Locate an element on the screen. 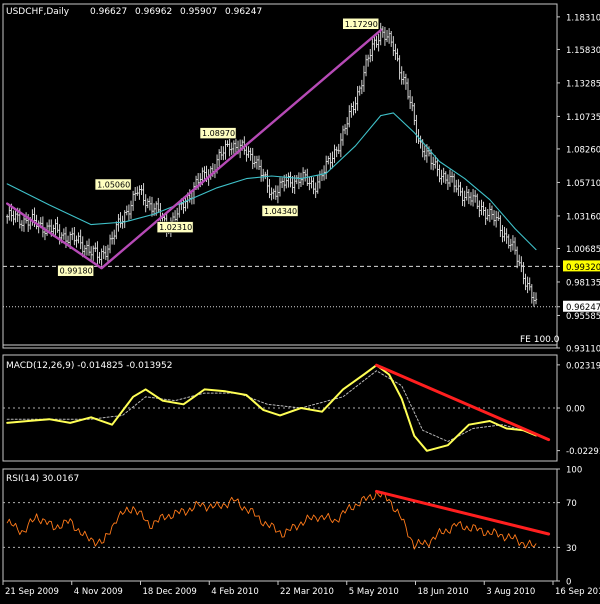 The image size is (600, 604). macd-divergence-line is located at coordinates (463, 402).